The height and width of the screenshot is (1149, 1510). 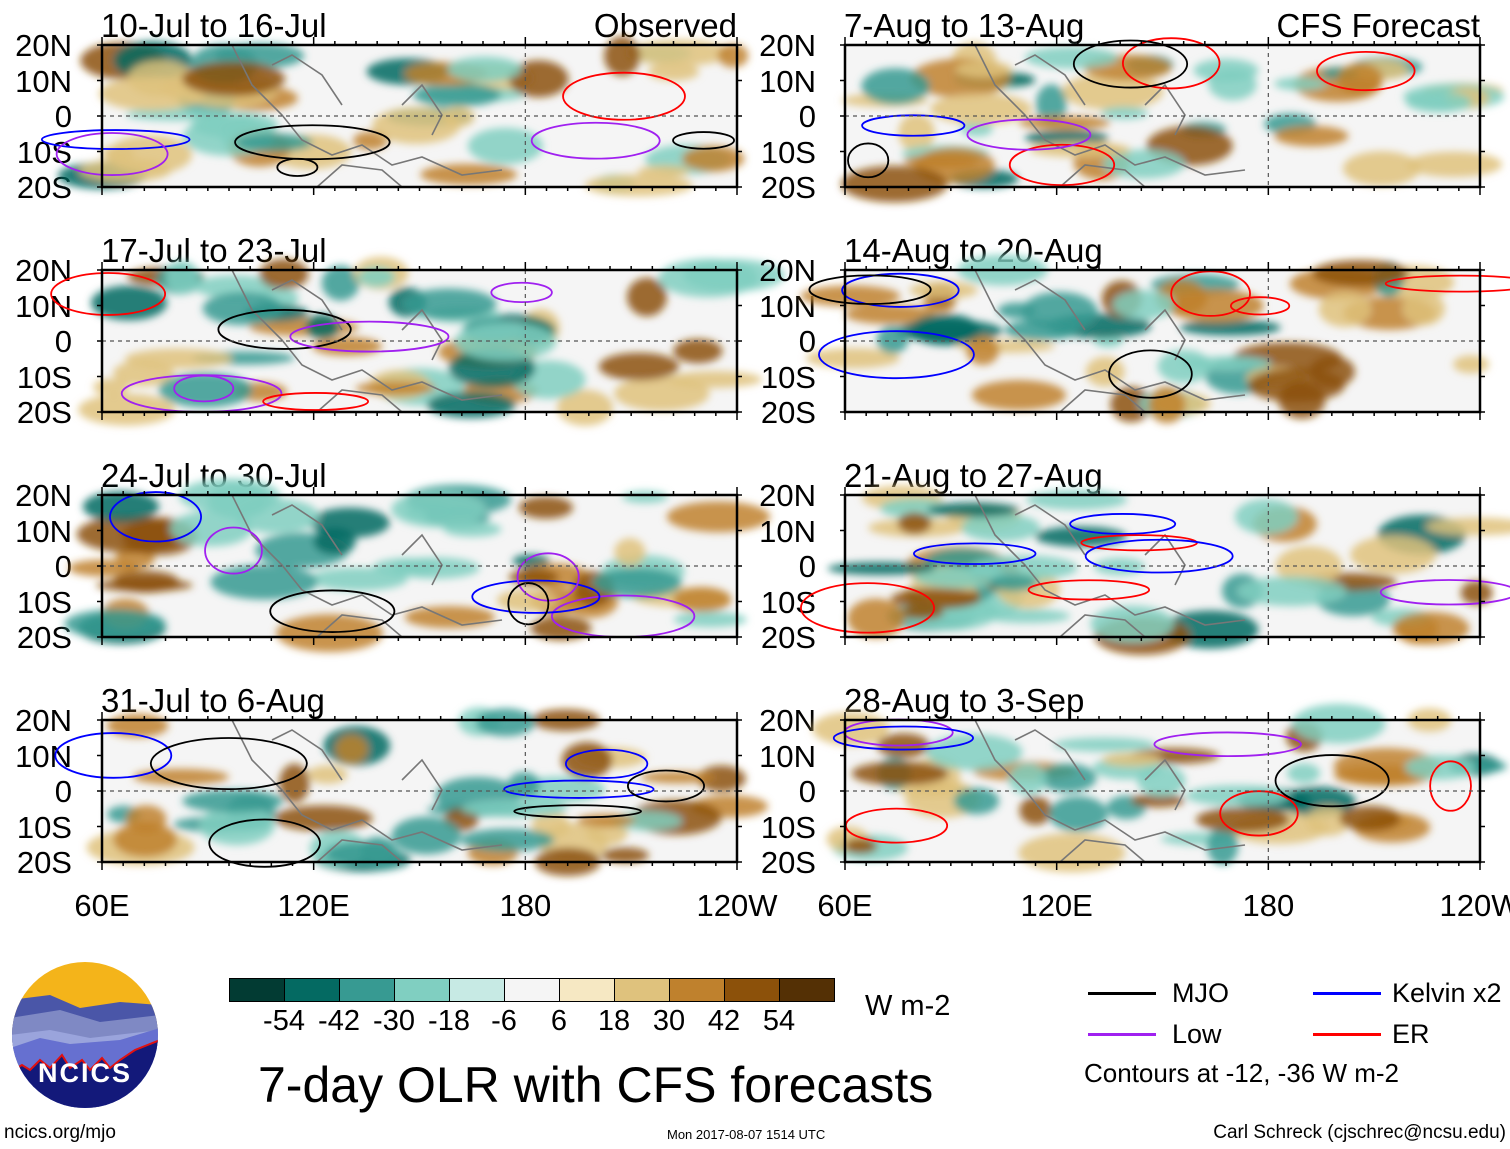 What do you see at coordinates (559, 1021) in the screenshot?
I see `colorbar-label: 6` at bounding box center [559, 1021].